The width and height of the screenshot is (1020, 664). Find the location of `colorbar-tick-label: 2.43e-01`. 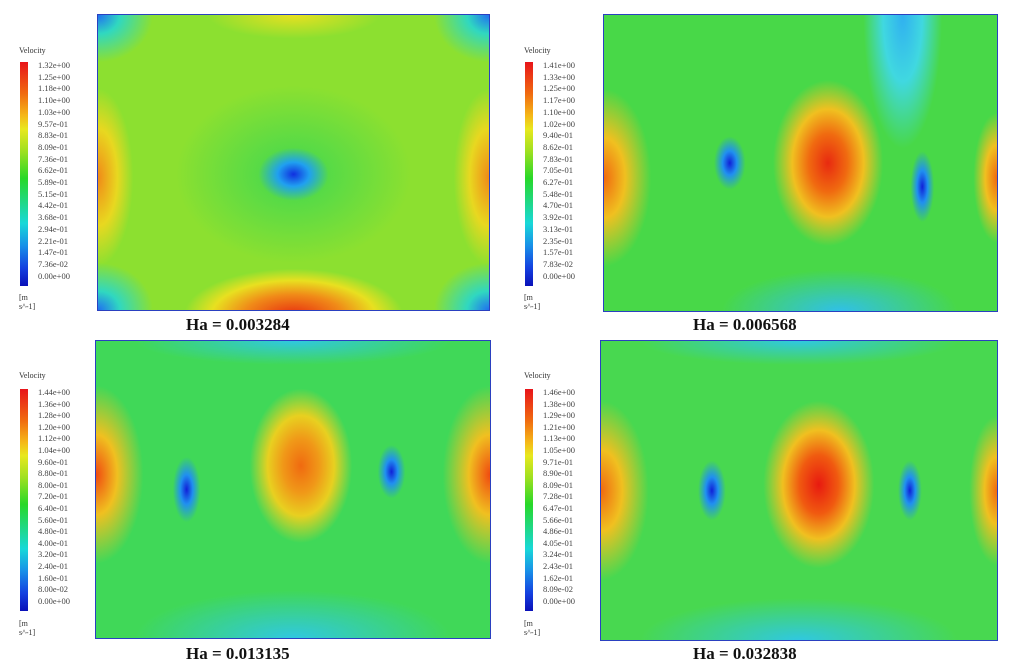

colorbar-tick-label: 2.43e-01 is located at coordinates (558, 566).